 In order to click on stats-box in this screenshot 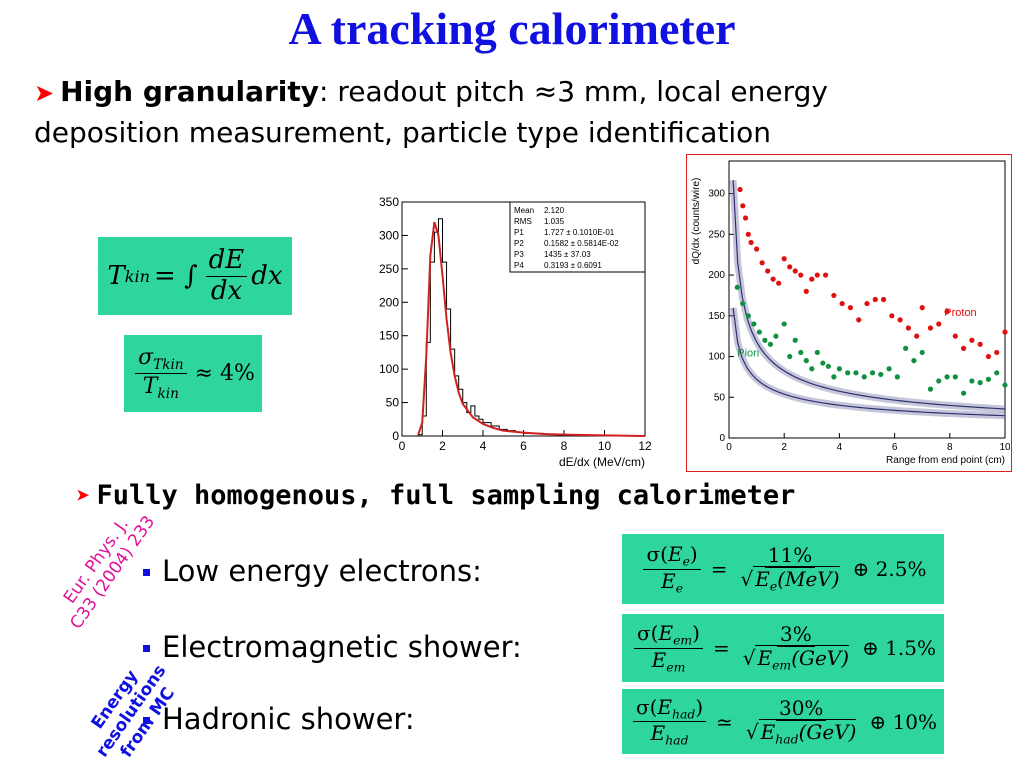, I will do `click(577, 237)`.